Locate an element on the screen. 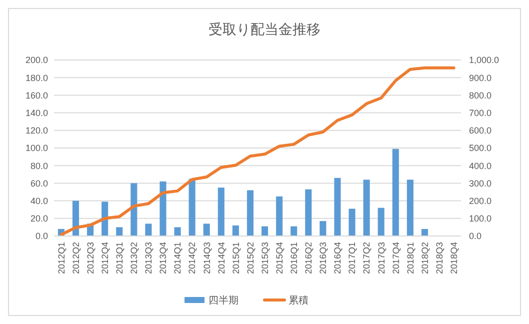  y-tick-label: 140.0 is located at coordinates (36, 113).